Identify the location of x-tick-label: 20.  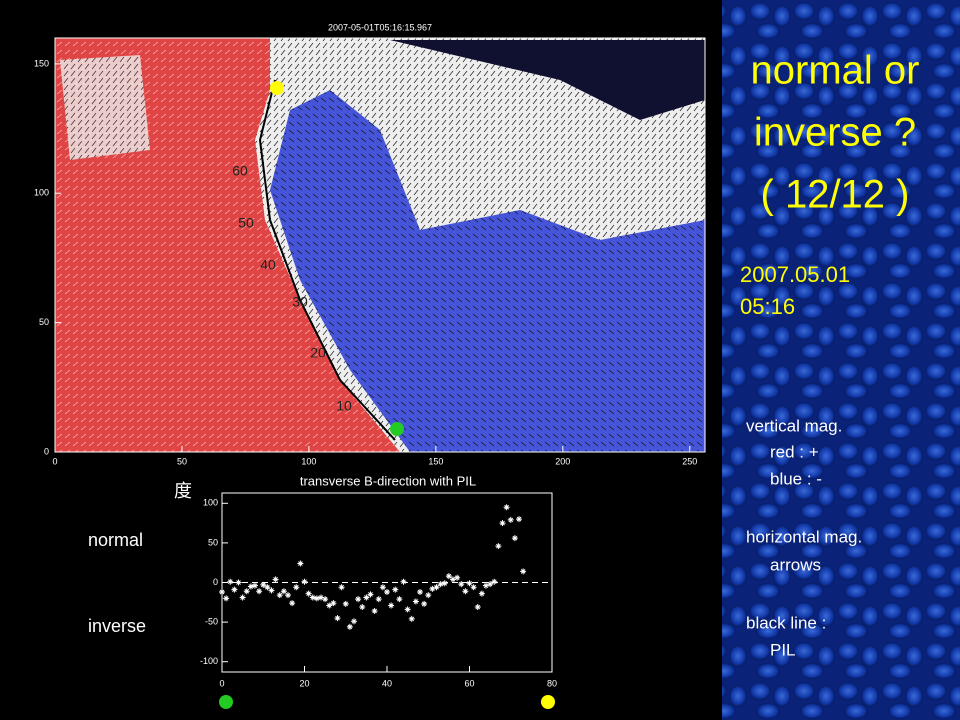
(304, 683).